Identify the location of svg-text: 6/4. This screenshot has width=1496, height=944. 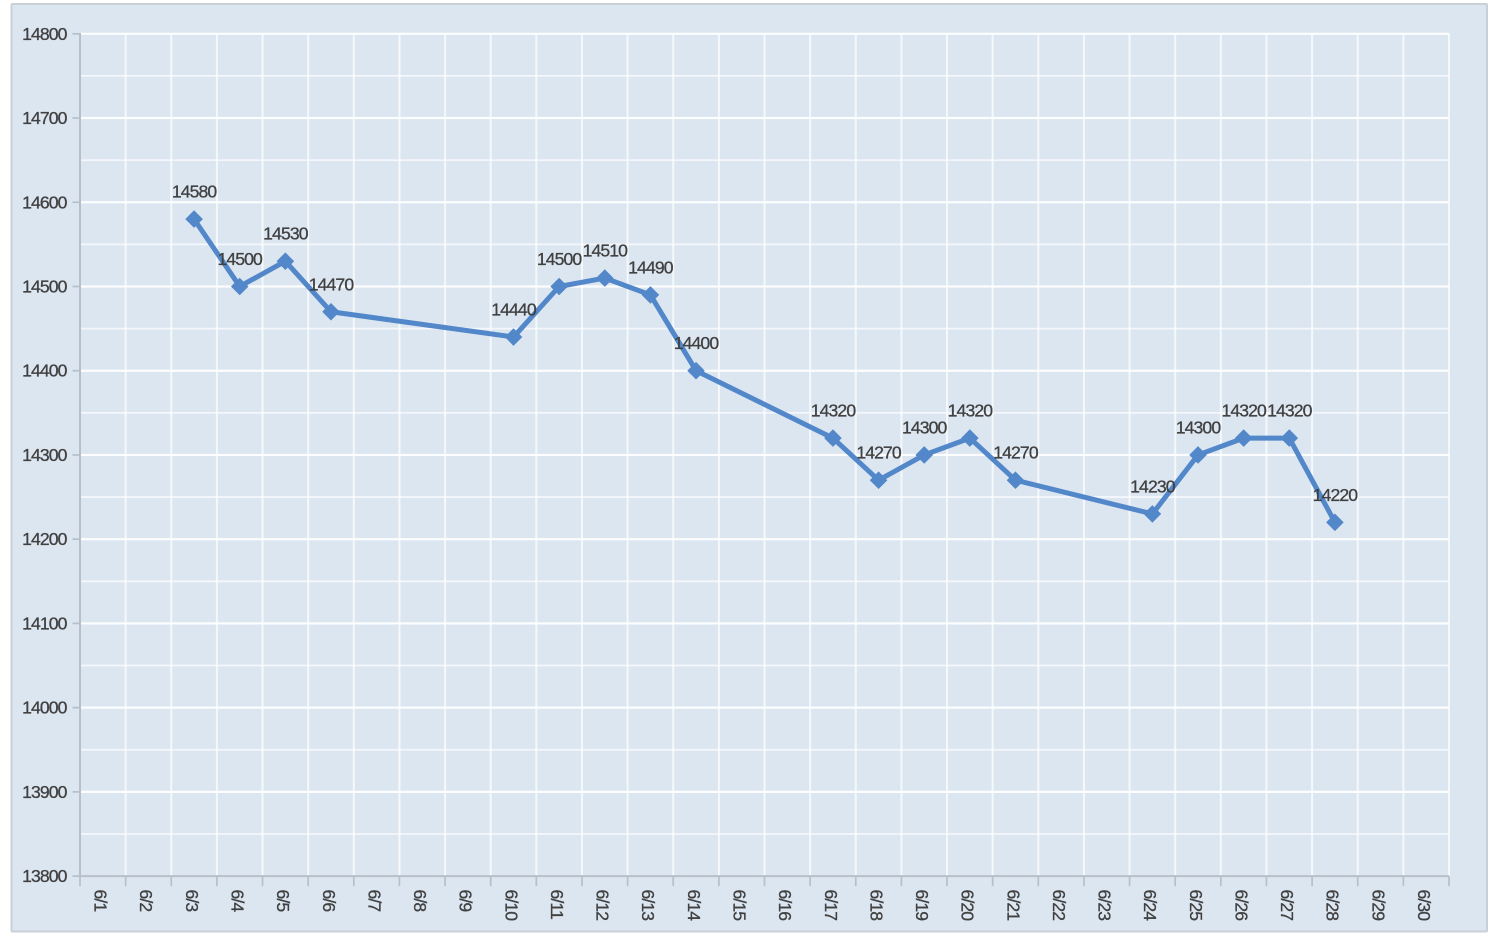
(238, 901).